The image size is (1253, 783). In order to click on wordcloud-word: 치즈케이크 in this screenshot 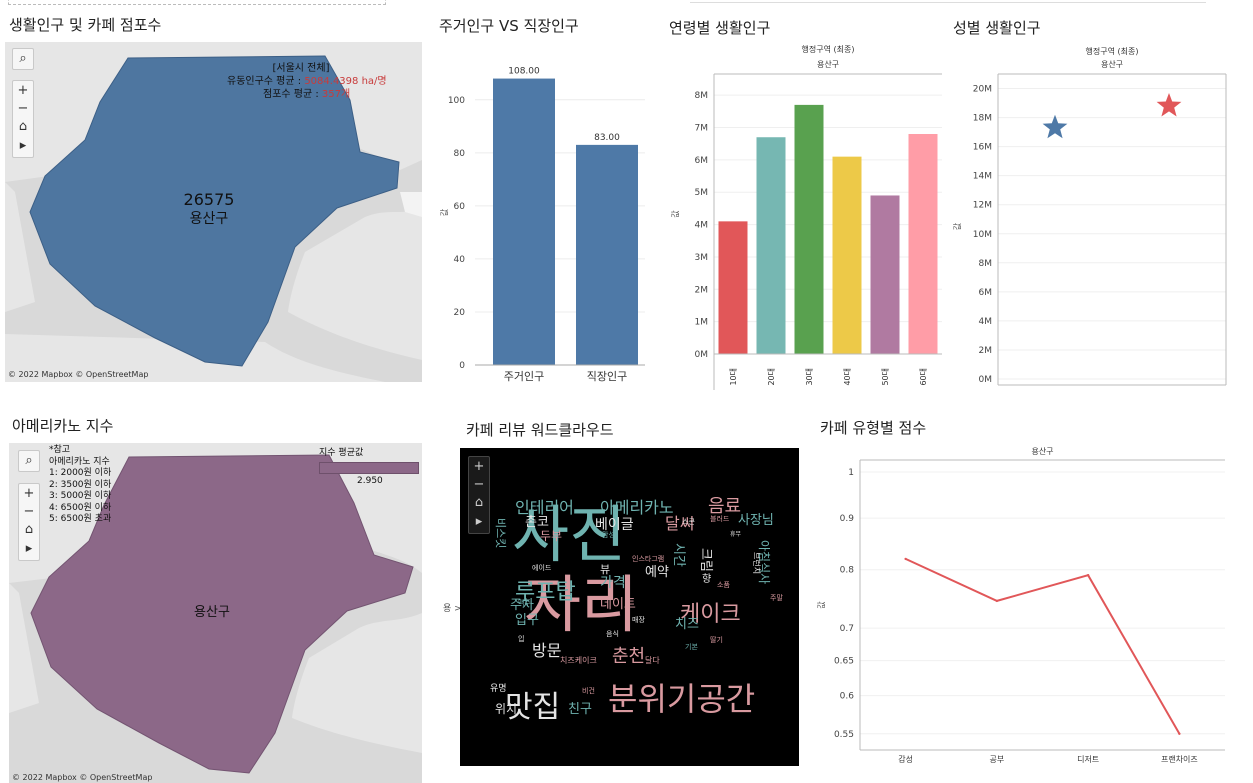, I will do `click(578, 660)`.